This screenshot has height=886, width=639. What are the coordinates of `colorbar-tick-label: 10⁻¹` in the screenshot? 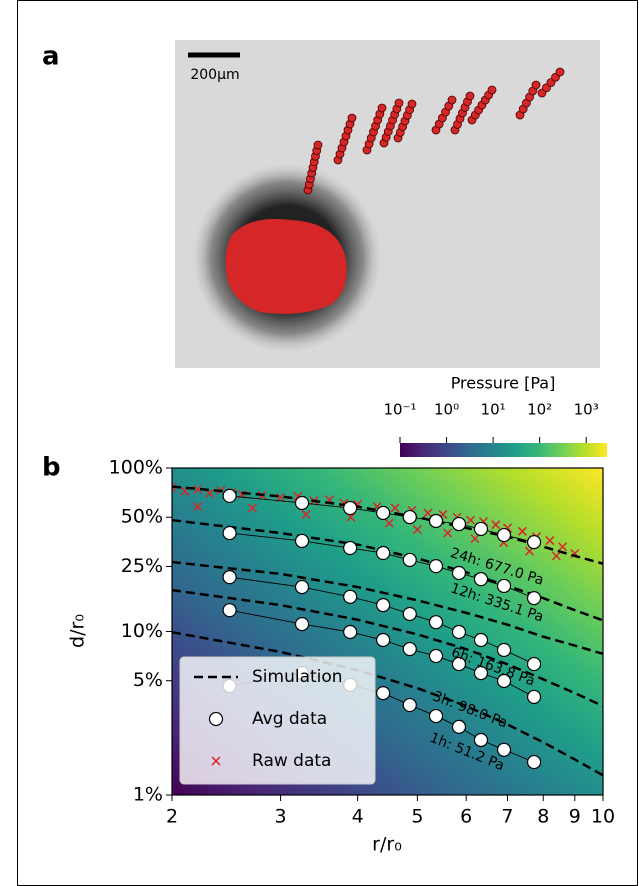 It's located at (399, 410).